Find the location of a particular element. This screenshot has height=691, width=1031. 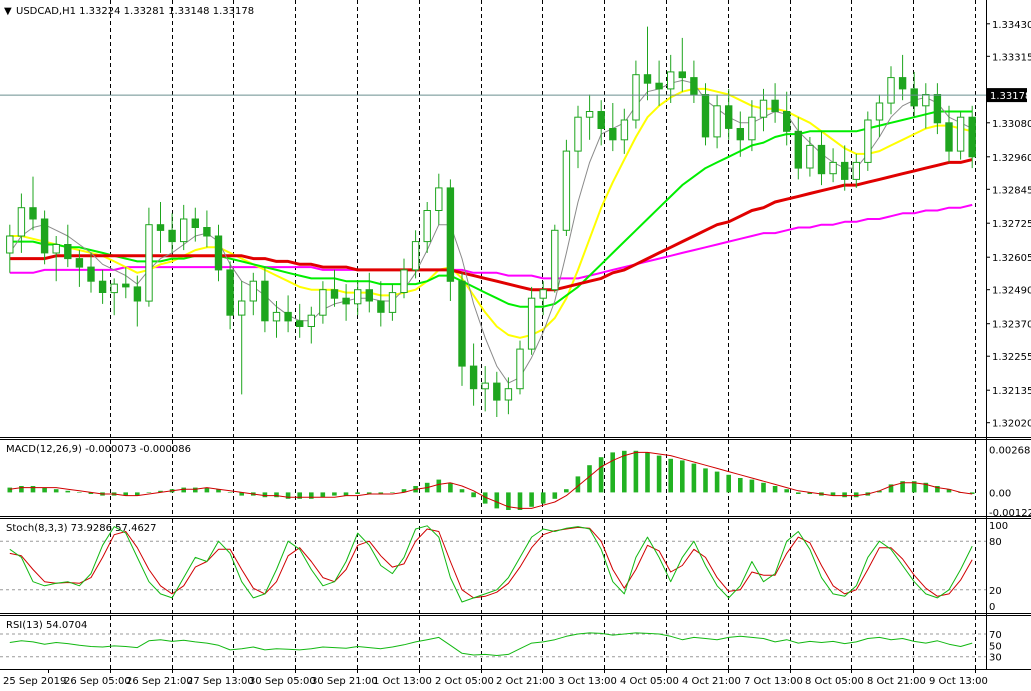

rsi-line is located at coordinates (491, 644).